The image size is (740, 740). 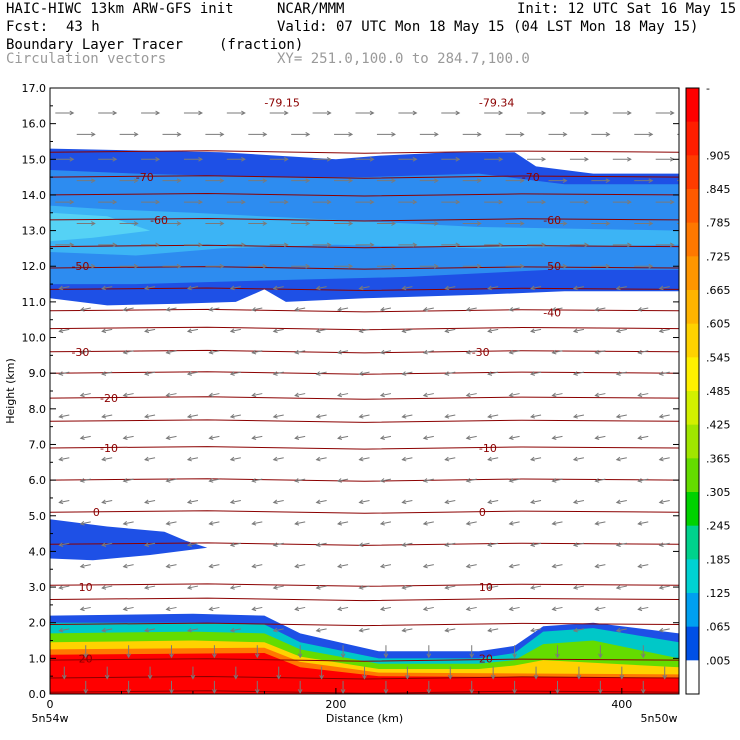 I want to click on colorbar-label: .485, so click(x=718, y=391).